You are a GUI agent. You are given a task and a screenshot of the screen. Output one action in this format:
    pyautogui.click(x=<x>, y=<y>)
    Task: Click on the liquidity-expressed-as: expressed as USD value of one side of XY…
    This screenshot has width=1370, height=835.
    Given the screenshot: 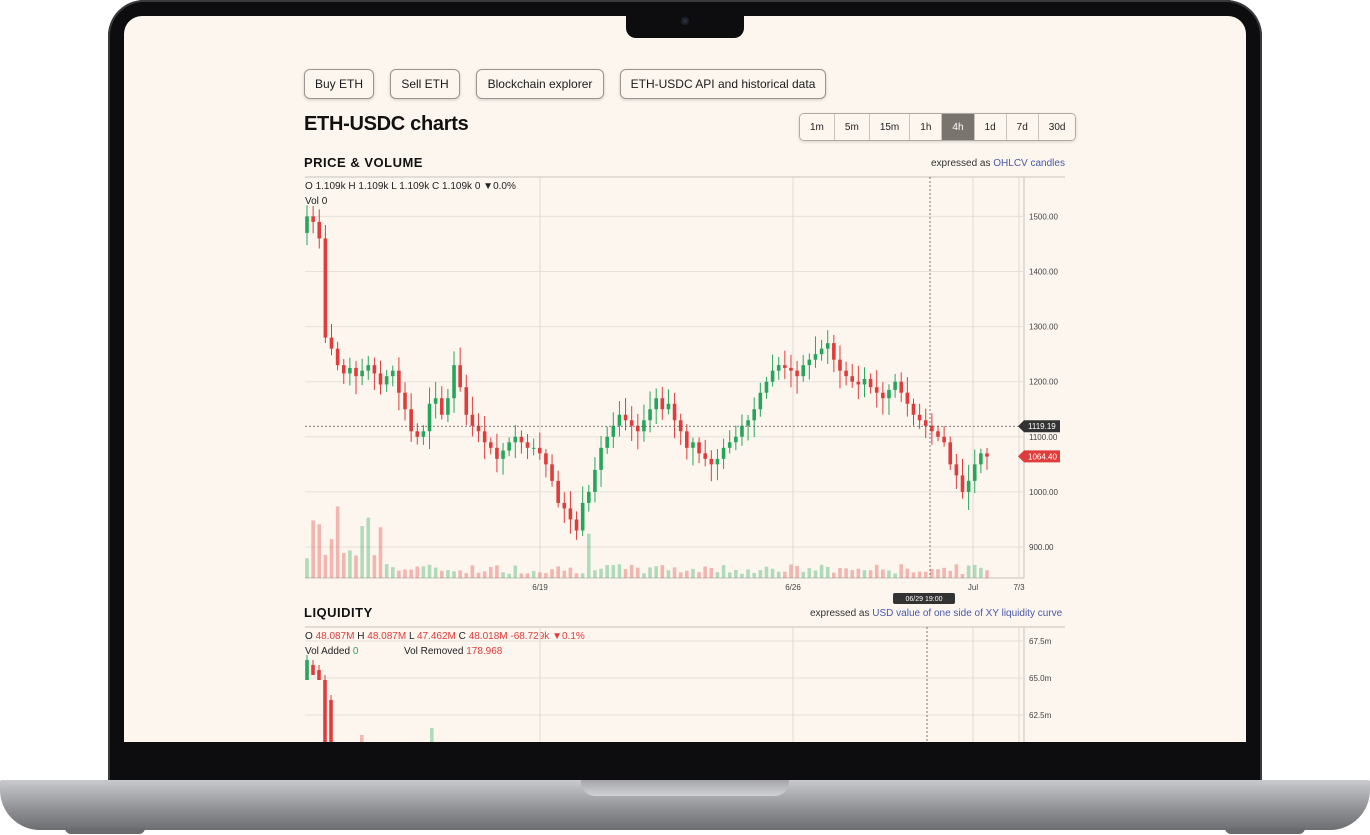 What is the action you would take?
    pyautogui.click(x=936, y=613)
    